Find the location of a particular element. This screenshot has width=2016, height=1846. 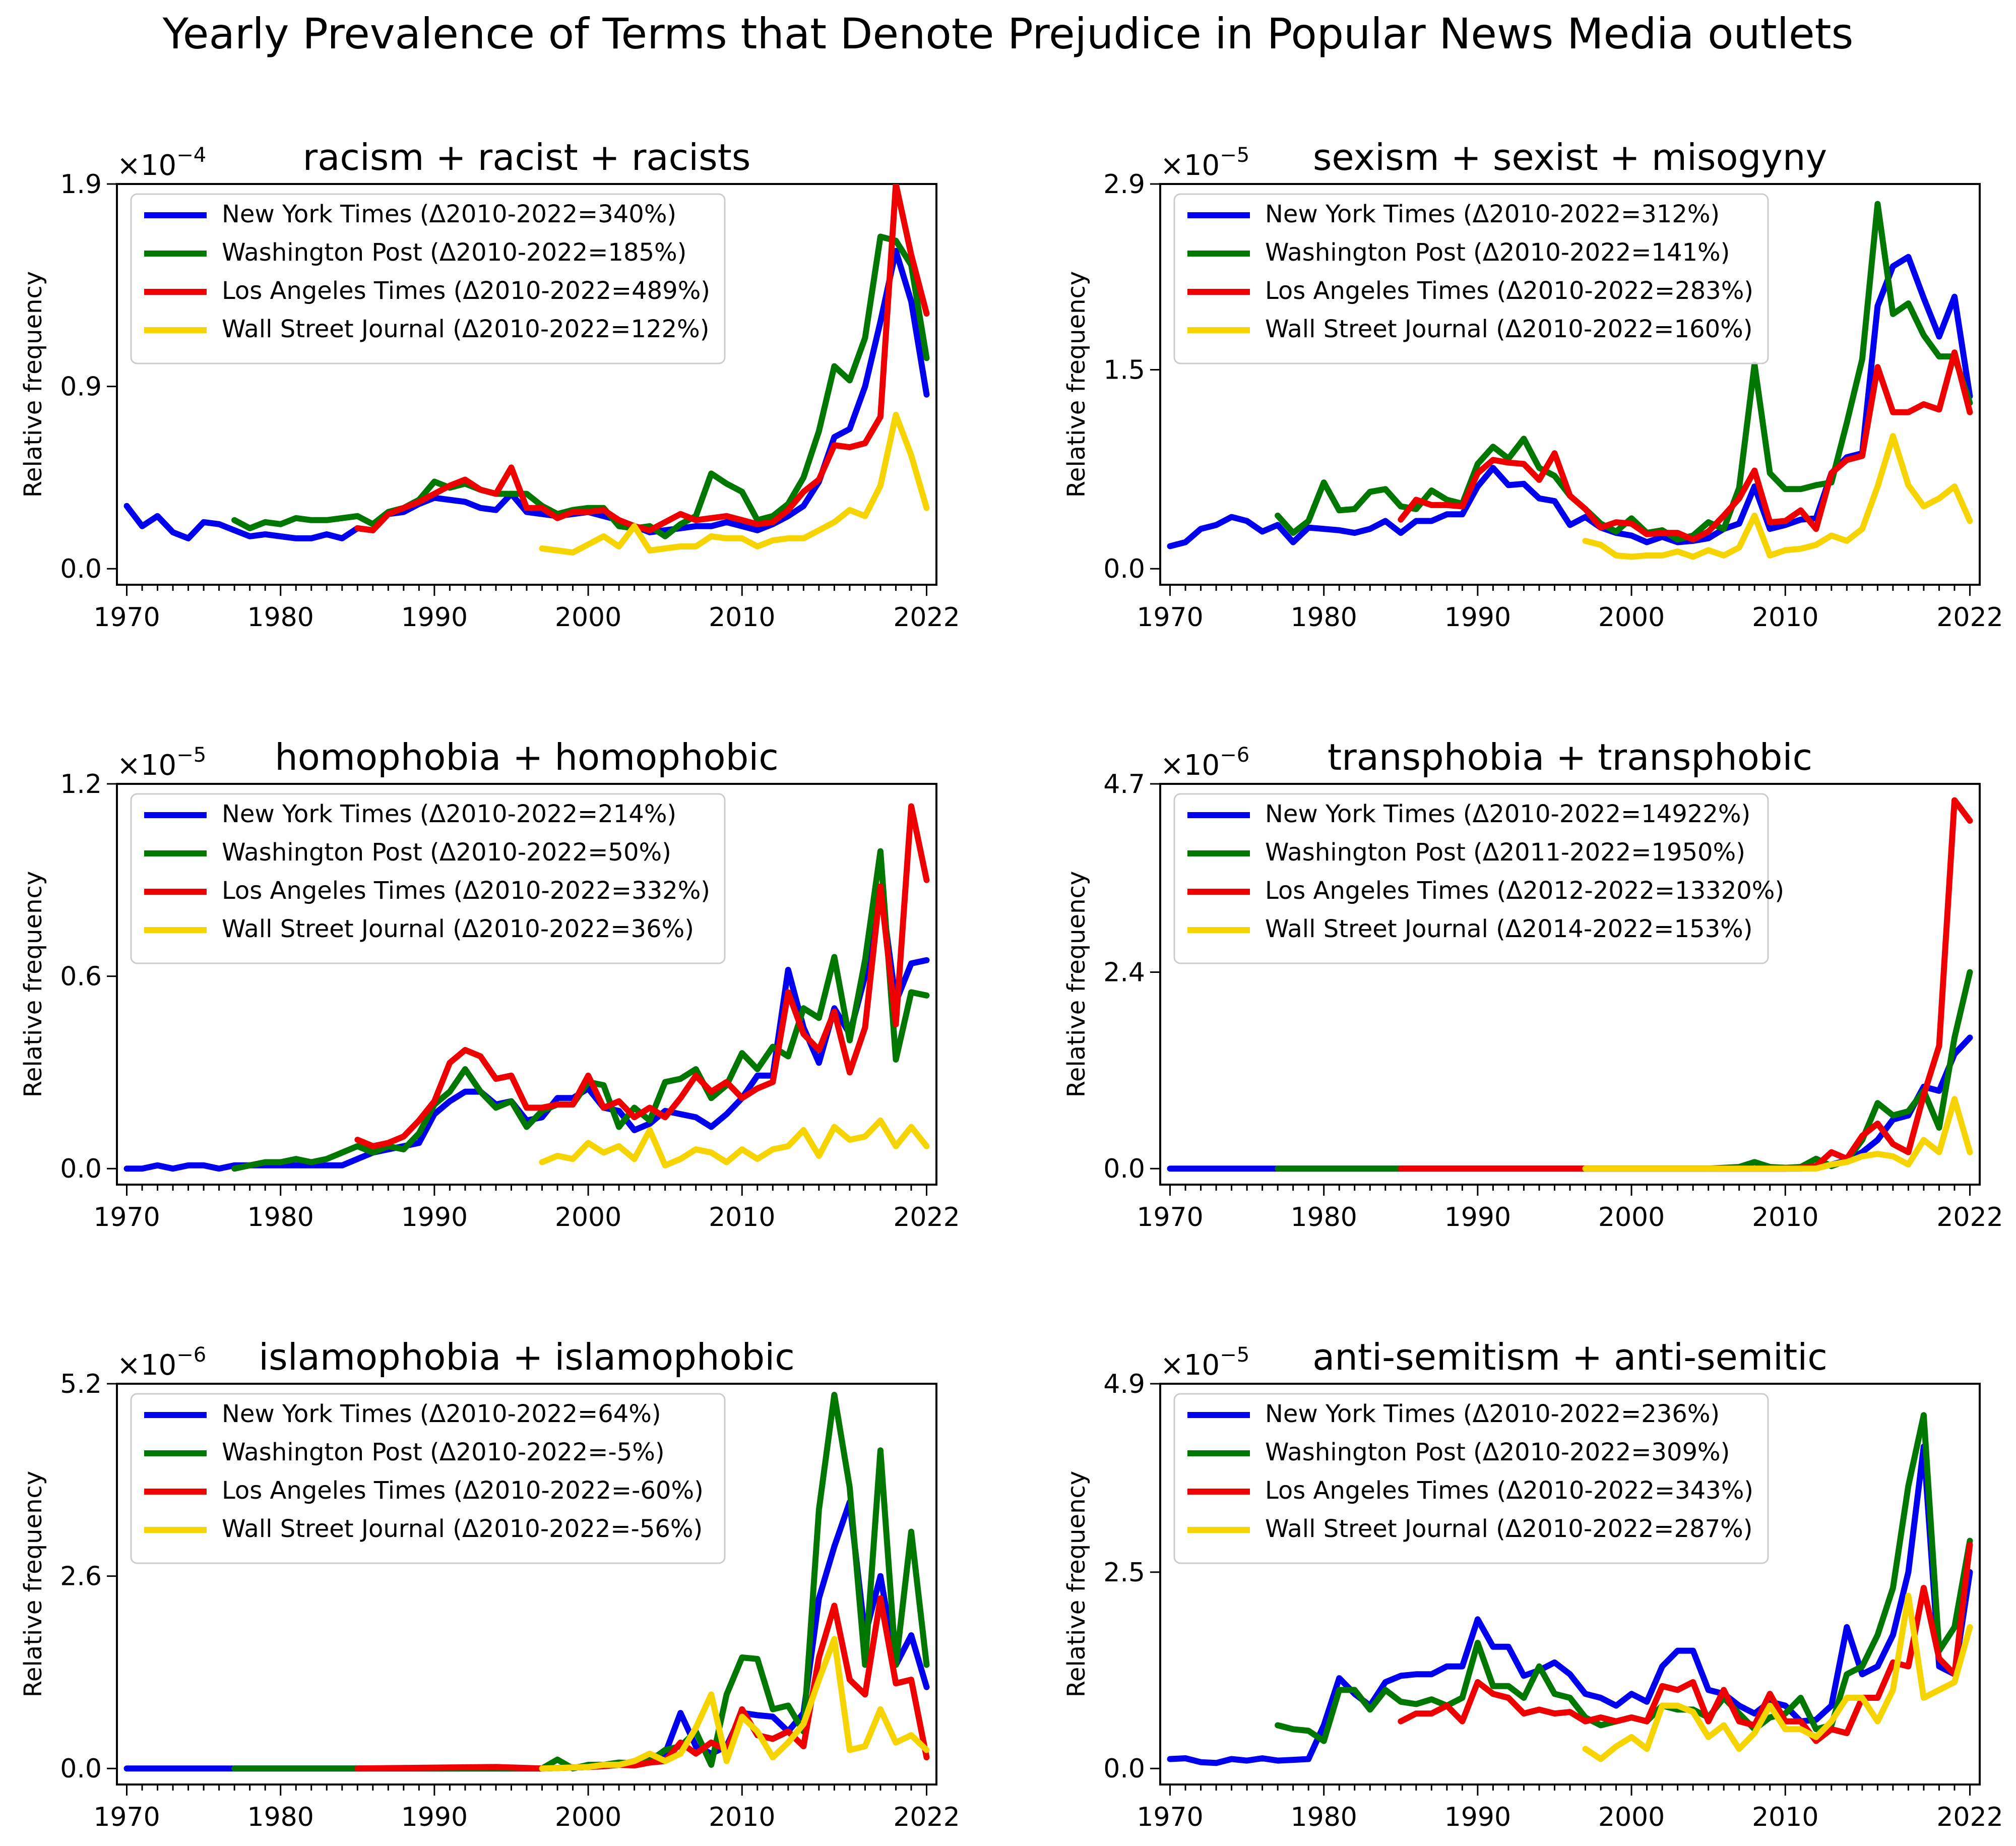

legend-label: Wall Street Journal (Δ2010-2022=36%) is located at coordinates (458, 929).